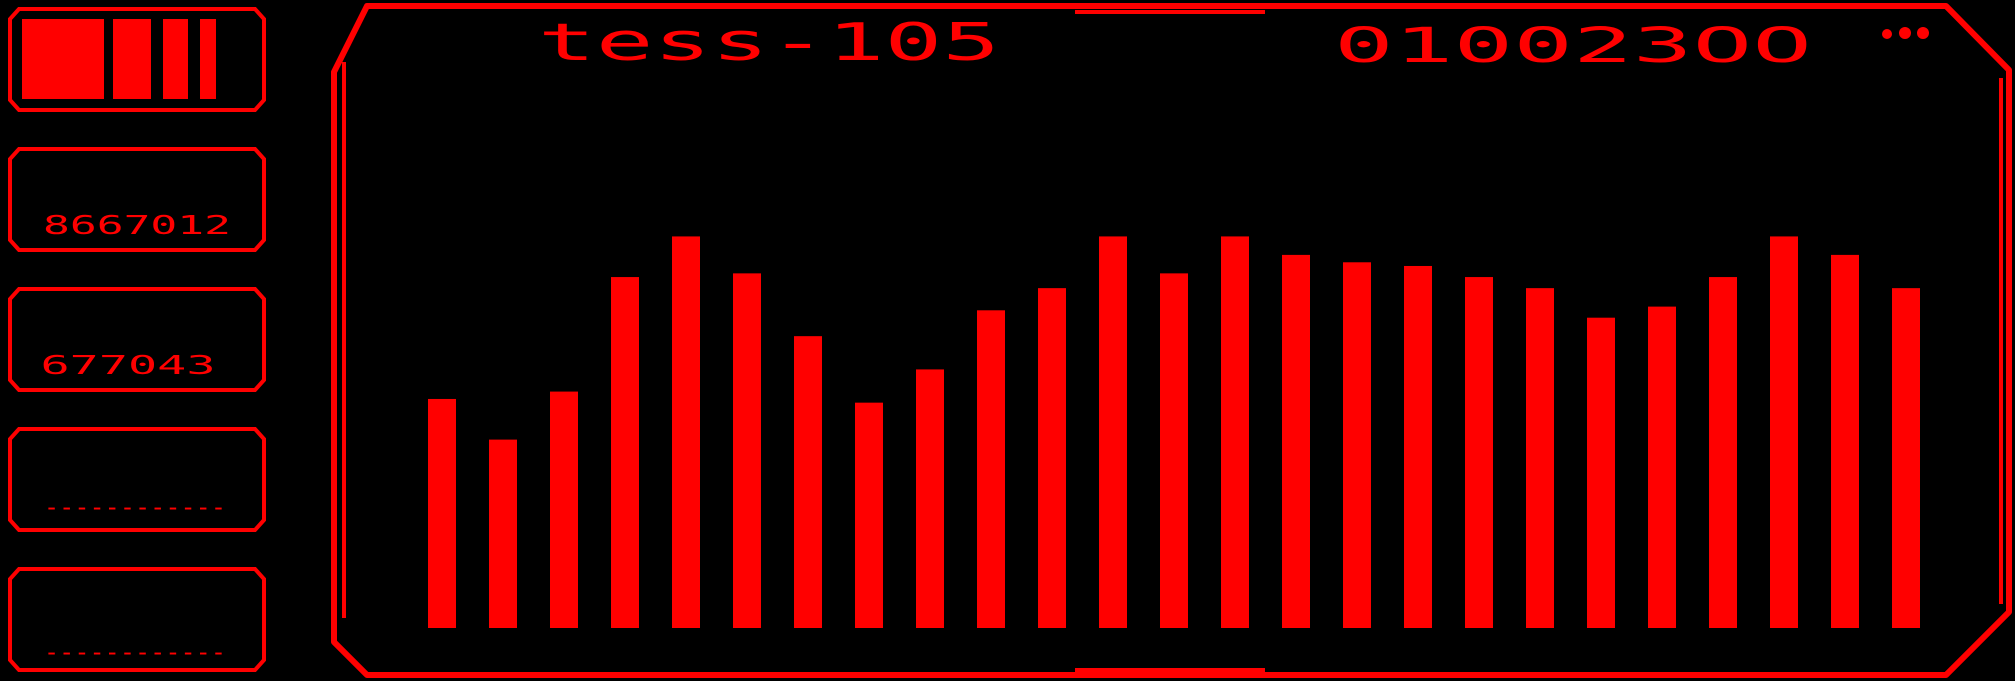  I want to click on logo-panel, so click(137, 59).